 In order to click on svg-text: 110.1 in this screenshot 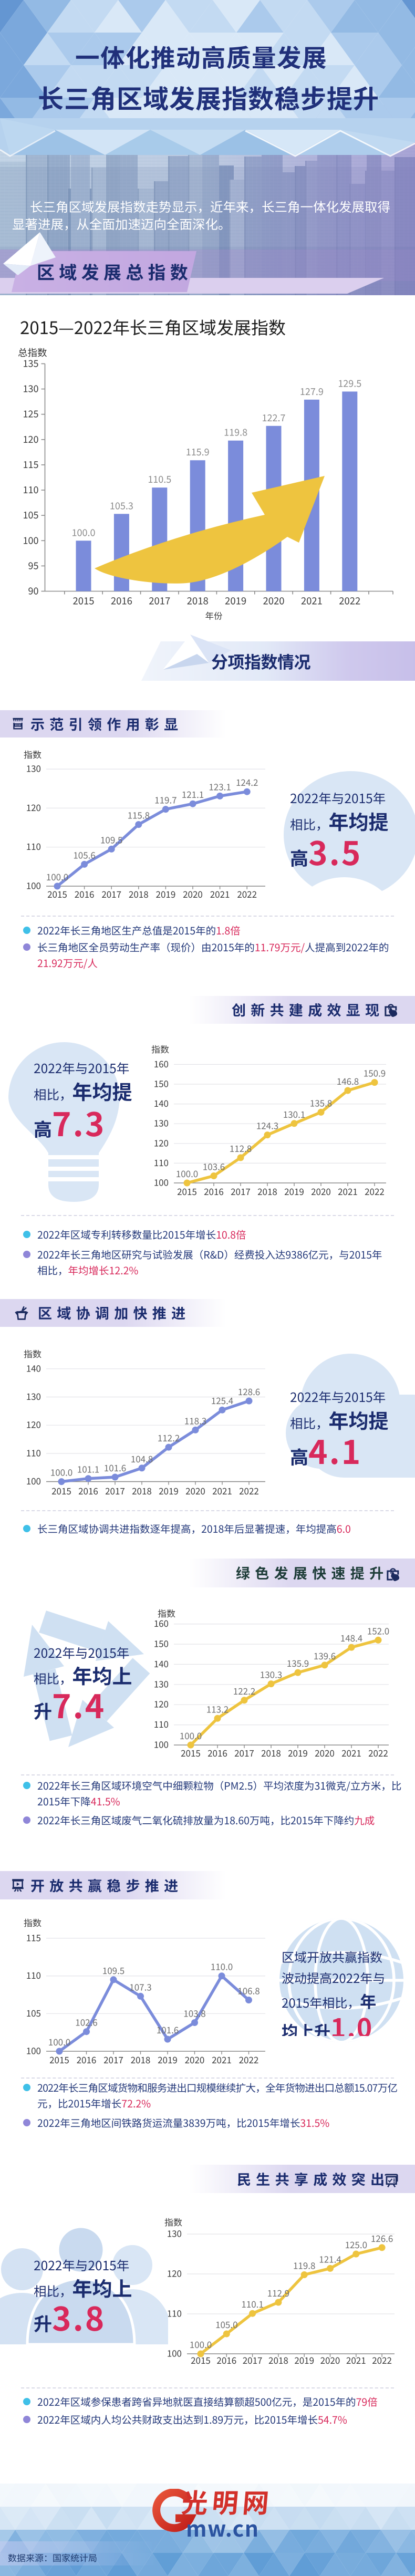, I will do `click(252, 2303)`.